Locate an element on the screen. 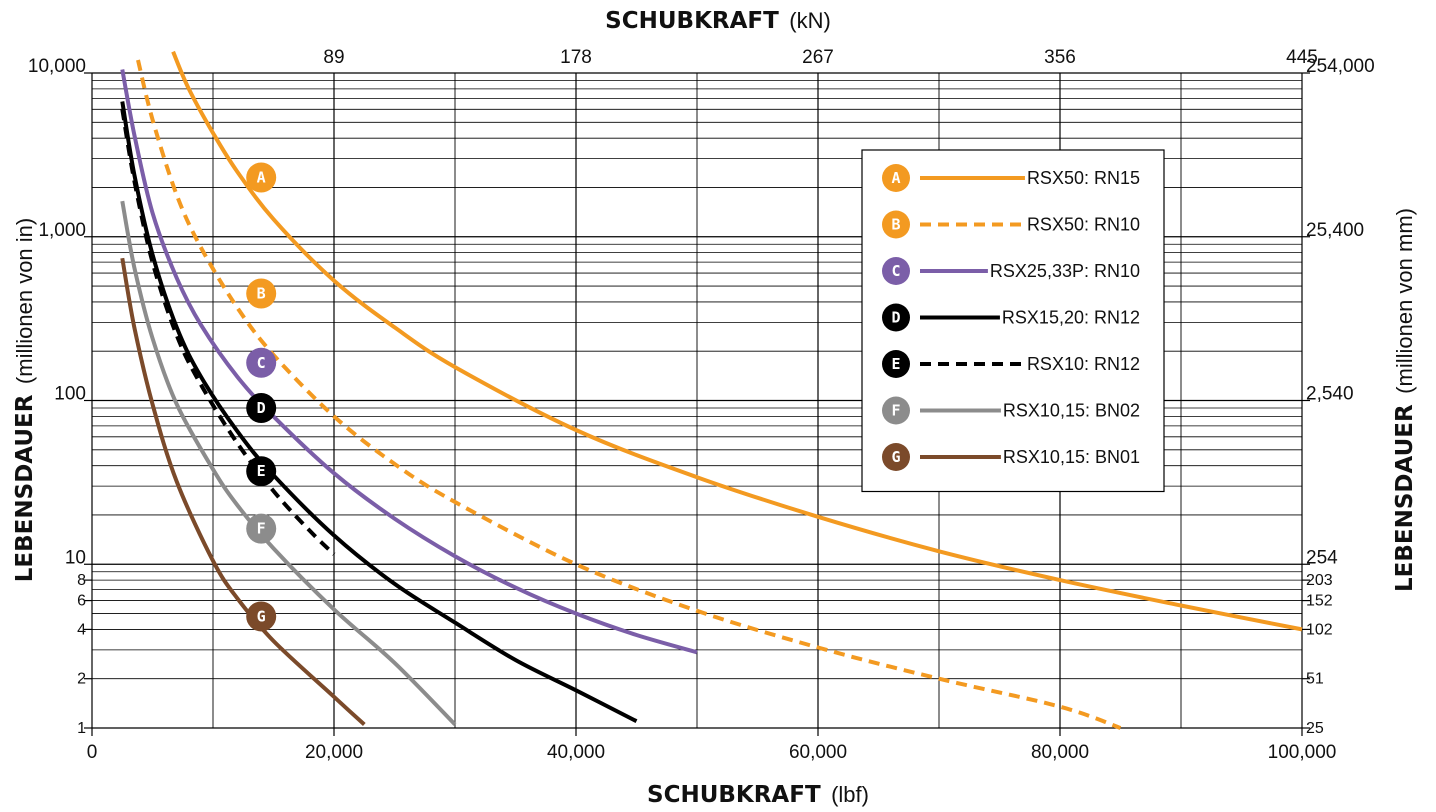  series-line-g is located at coordinates (243, 491).